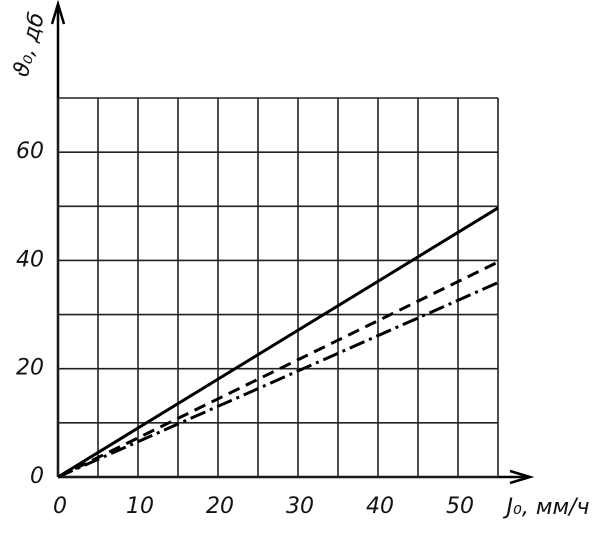 The width and height of the screenshot is (610, 536). I want to click on x-tick-label: 0, so click(60, 506).